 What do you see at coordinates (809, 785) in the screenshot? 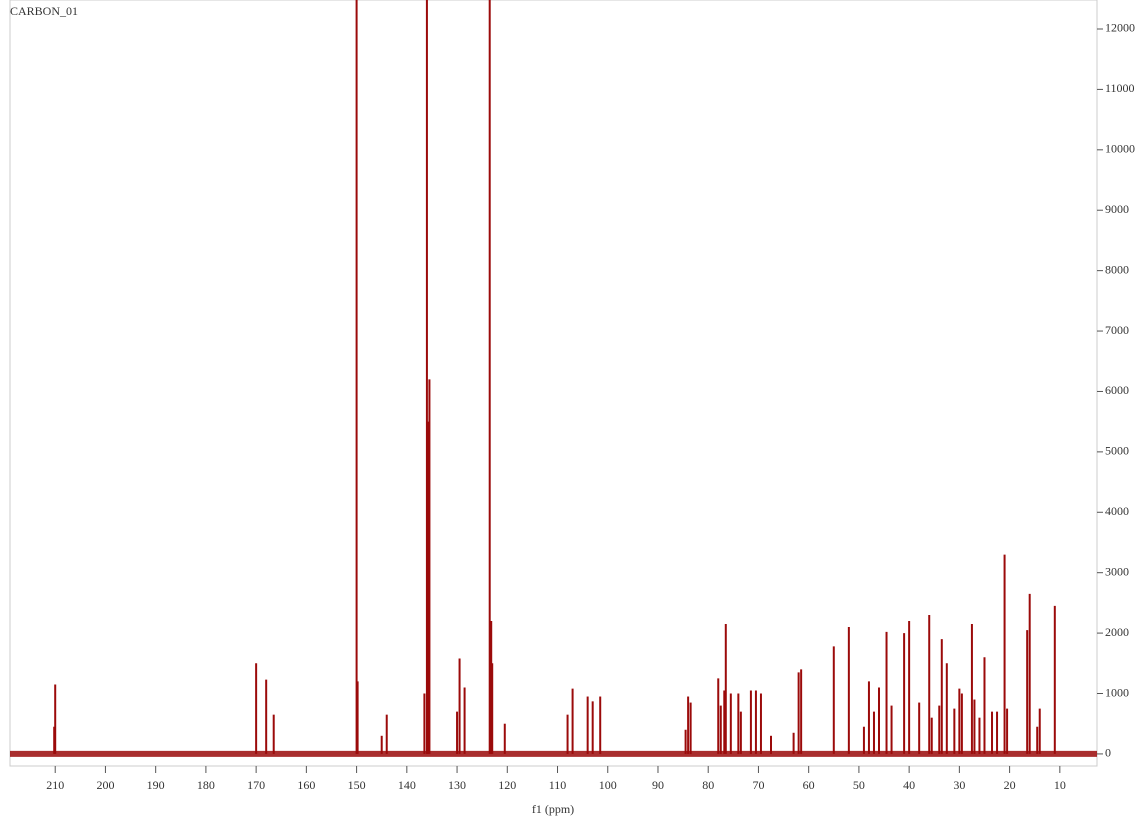
I see `x-tick-label: 60` at bounding box center [809, 785].